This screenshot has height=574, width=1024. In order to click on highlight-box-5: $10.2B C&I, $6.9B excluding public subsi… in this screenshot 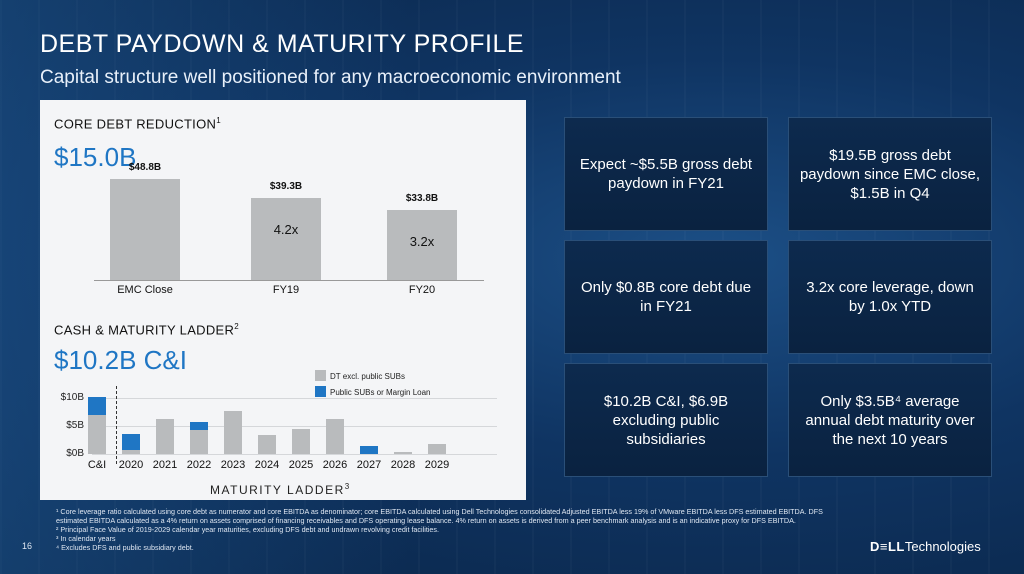, I will do `click(666, 420)`.